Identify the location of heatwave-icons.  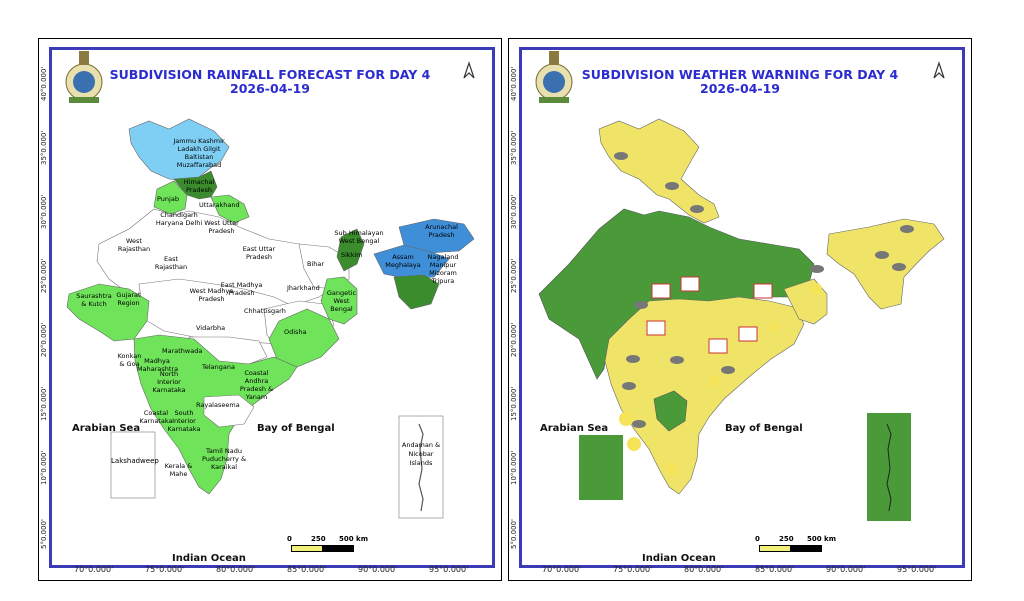
(720, 375).